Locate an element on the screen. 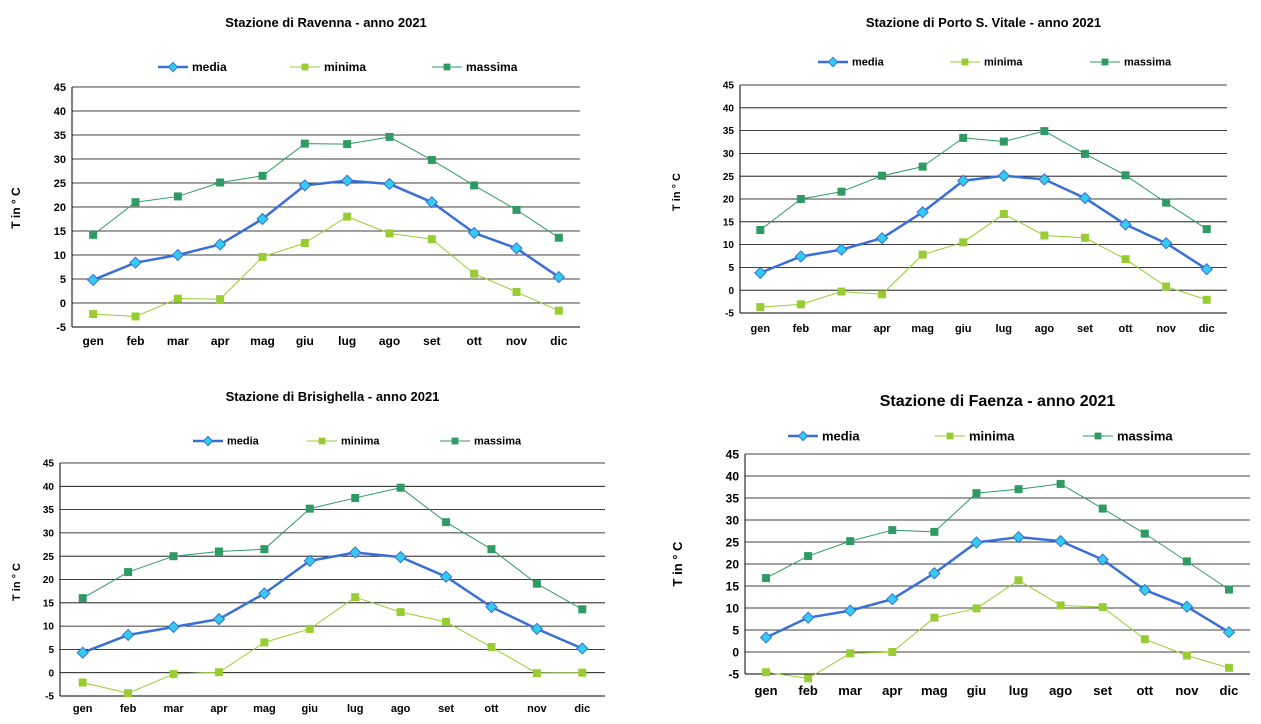 This screenshot has height=724, width=1261. gridlines is located at coordinates (332, 579).